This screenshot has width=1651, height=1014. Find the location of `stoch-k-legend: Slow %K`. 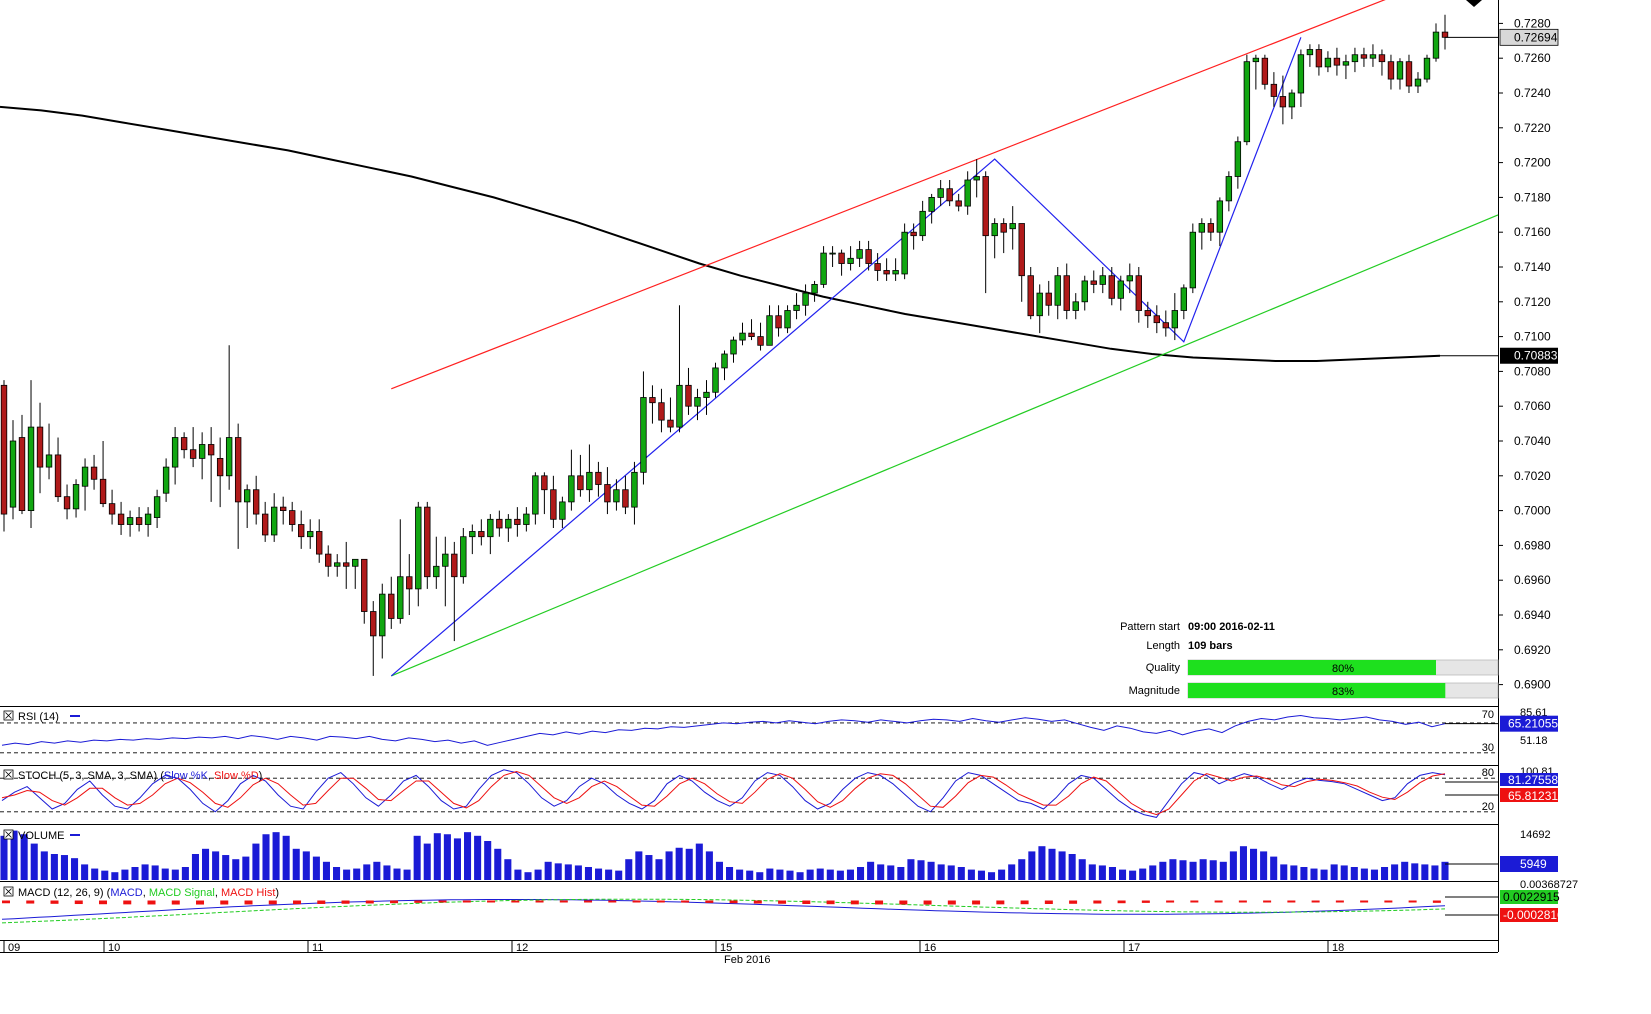

stoch-k-legend: Slow %K is located at coordinates (186, 776).